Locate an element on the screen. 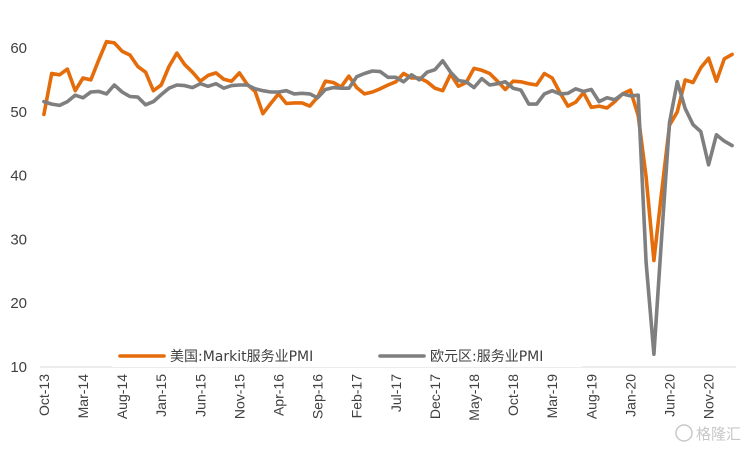 This screenshot has width=751, height=451. legend-item: 欧元区:服务业PMI is located at coordinates (460, 357).